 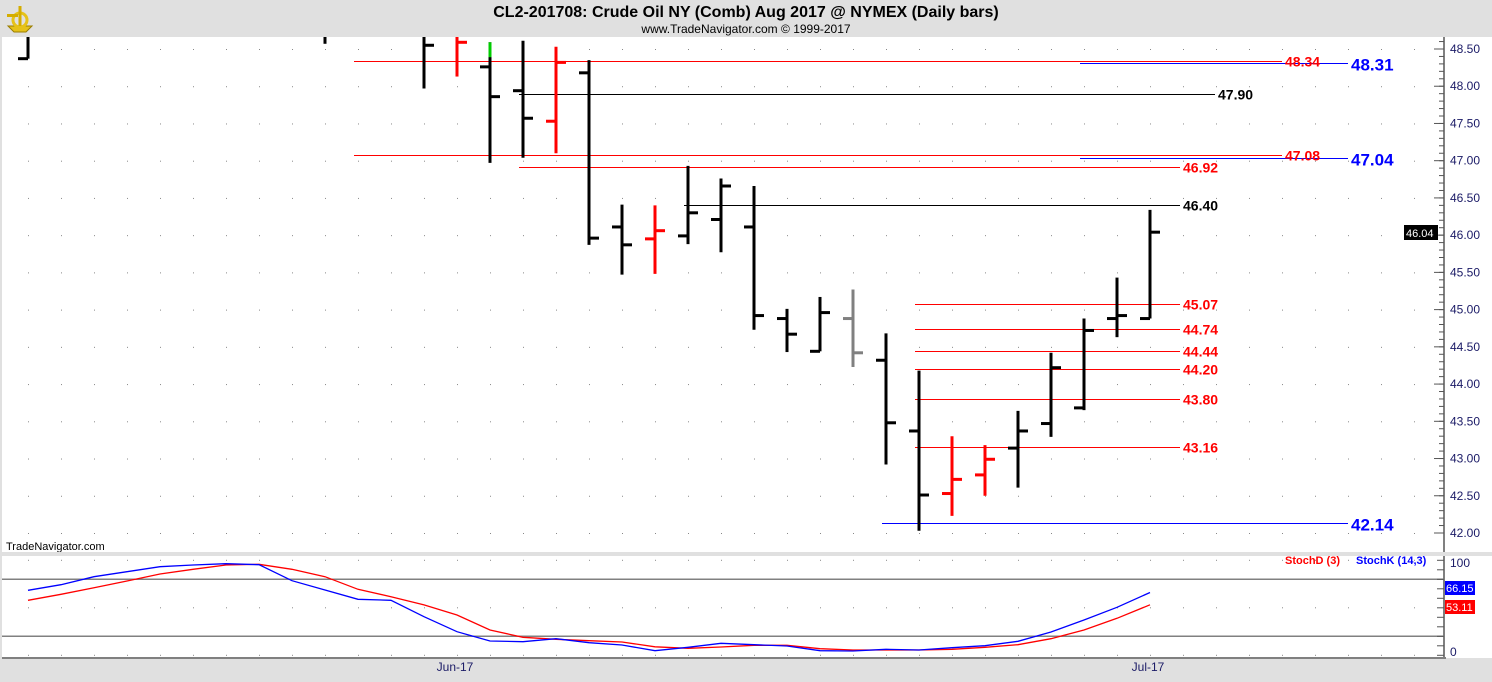 What do you see at coordinates (1440, 607) in the screenshot?
I see `stochastic-axis-ticks` at bounding box center [1440, 607].